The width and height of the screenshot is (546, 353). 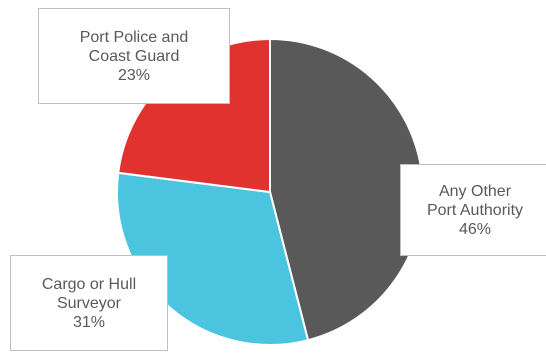 What do you see at coordinates (89, 322) in the screenshot?
I see `data-label-cargo-value: 31%` at bounding box center [89, 322].